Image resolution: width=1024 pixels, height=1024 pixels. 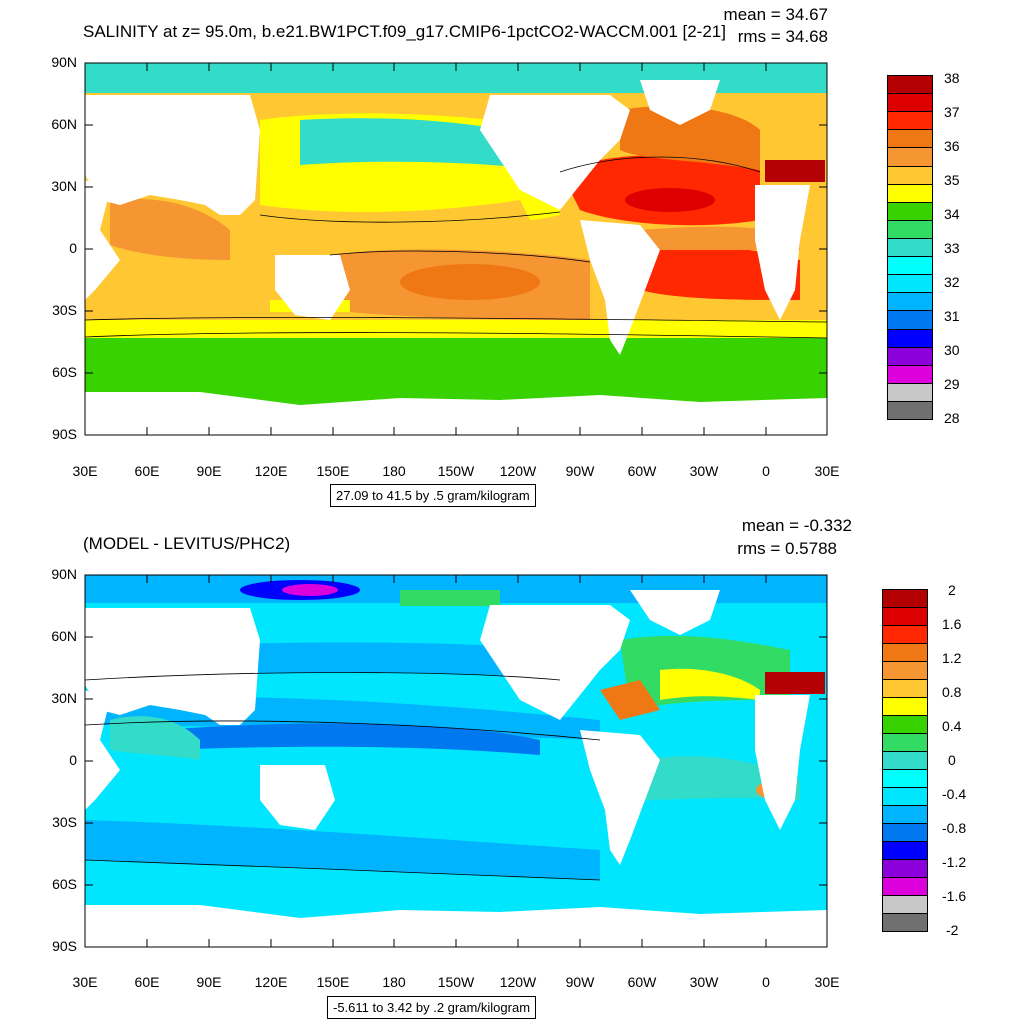 I want to click on panel2-colorbar-label: 0.8, so click(x=952, y=692).